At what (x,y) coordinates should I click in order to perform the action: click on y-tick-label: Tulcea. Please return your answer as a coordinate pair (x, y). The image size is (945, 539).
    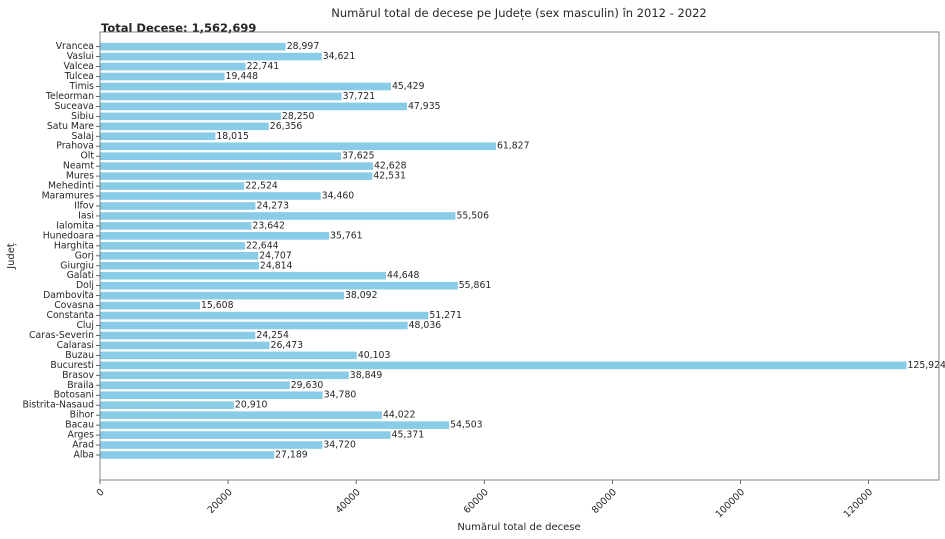
    Looking at the image, I should click on (79, 76).